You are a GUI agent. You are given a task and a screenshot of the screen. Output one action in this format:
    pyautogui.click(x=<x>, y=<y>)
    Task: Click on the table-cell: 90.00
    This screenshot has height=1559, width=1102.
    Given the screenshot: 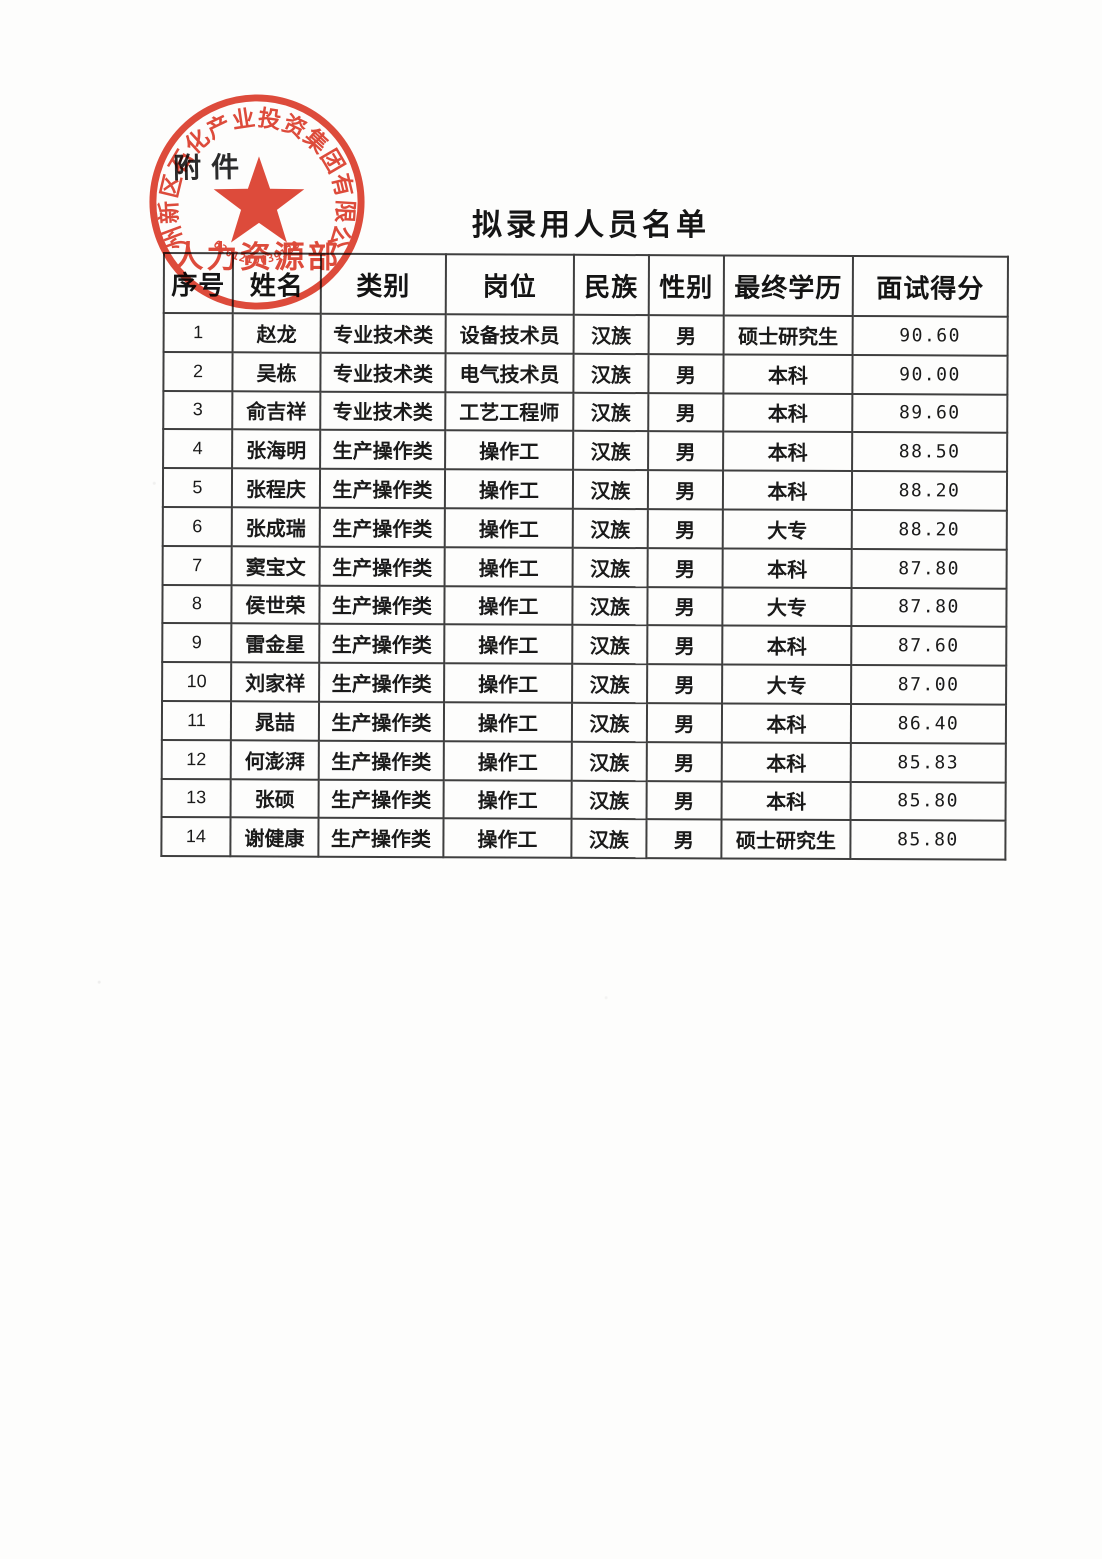 What is the action you would take?
    pyautogui.click(x=930, y=374)
    